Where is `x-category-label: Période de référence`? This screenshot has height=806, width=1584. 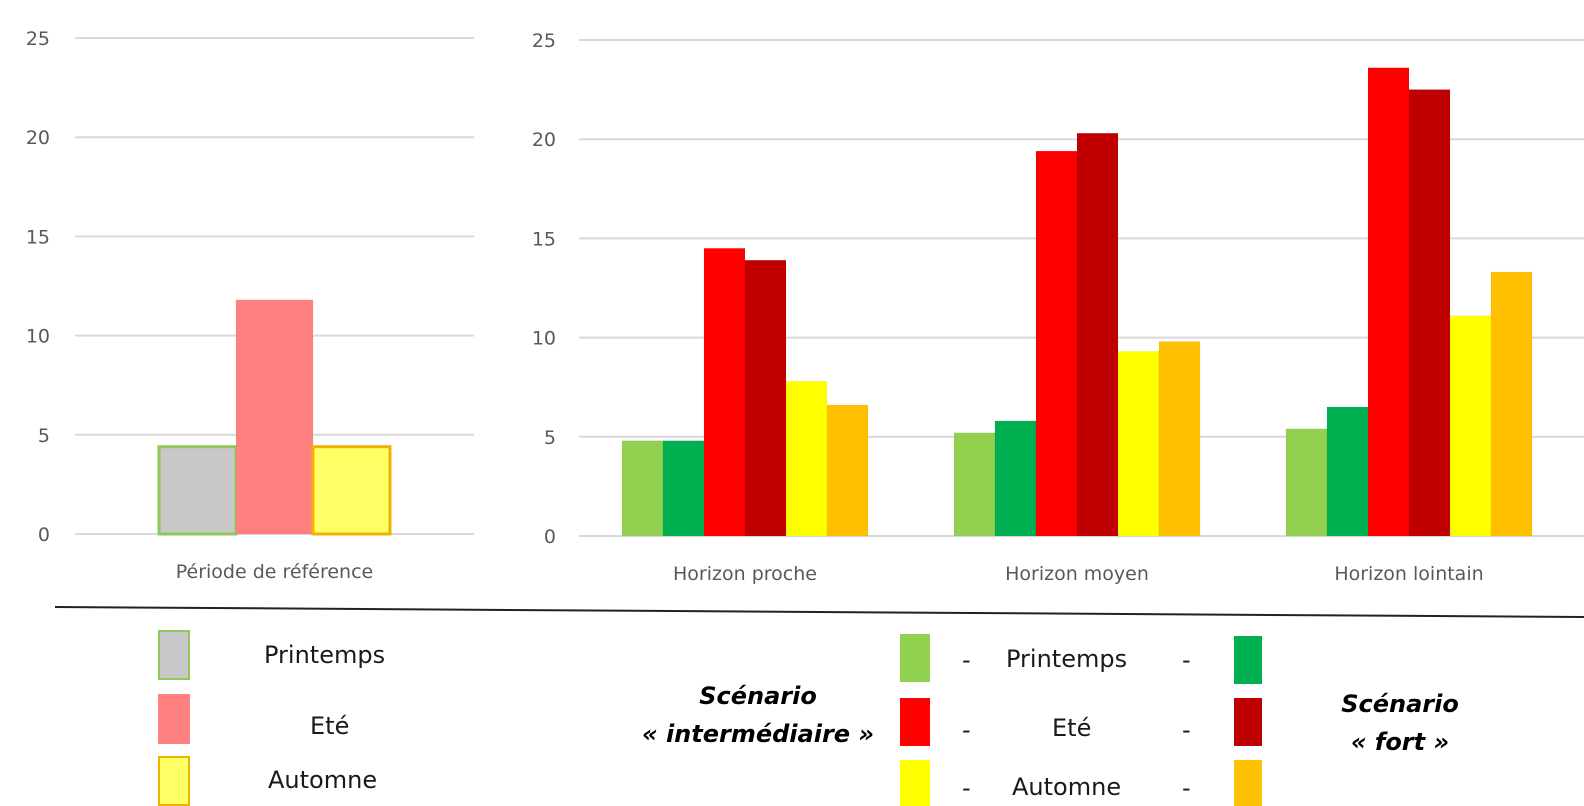 x-category-label: Période de référence is located at coordinates (275, 572).